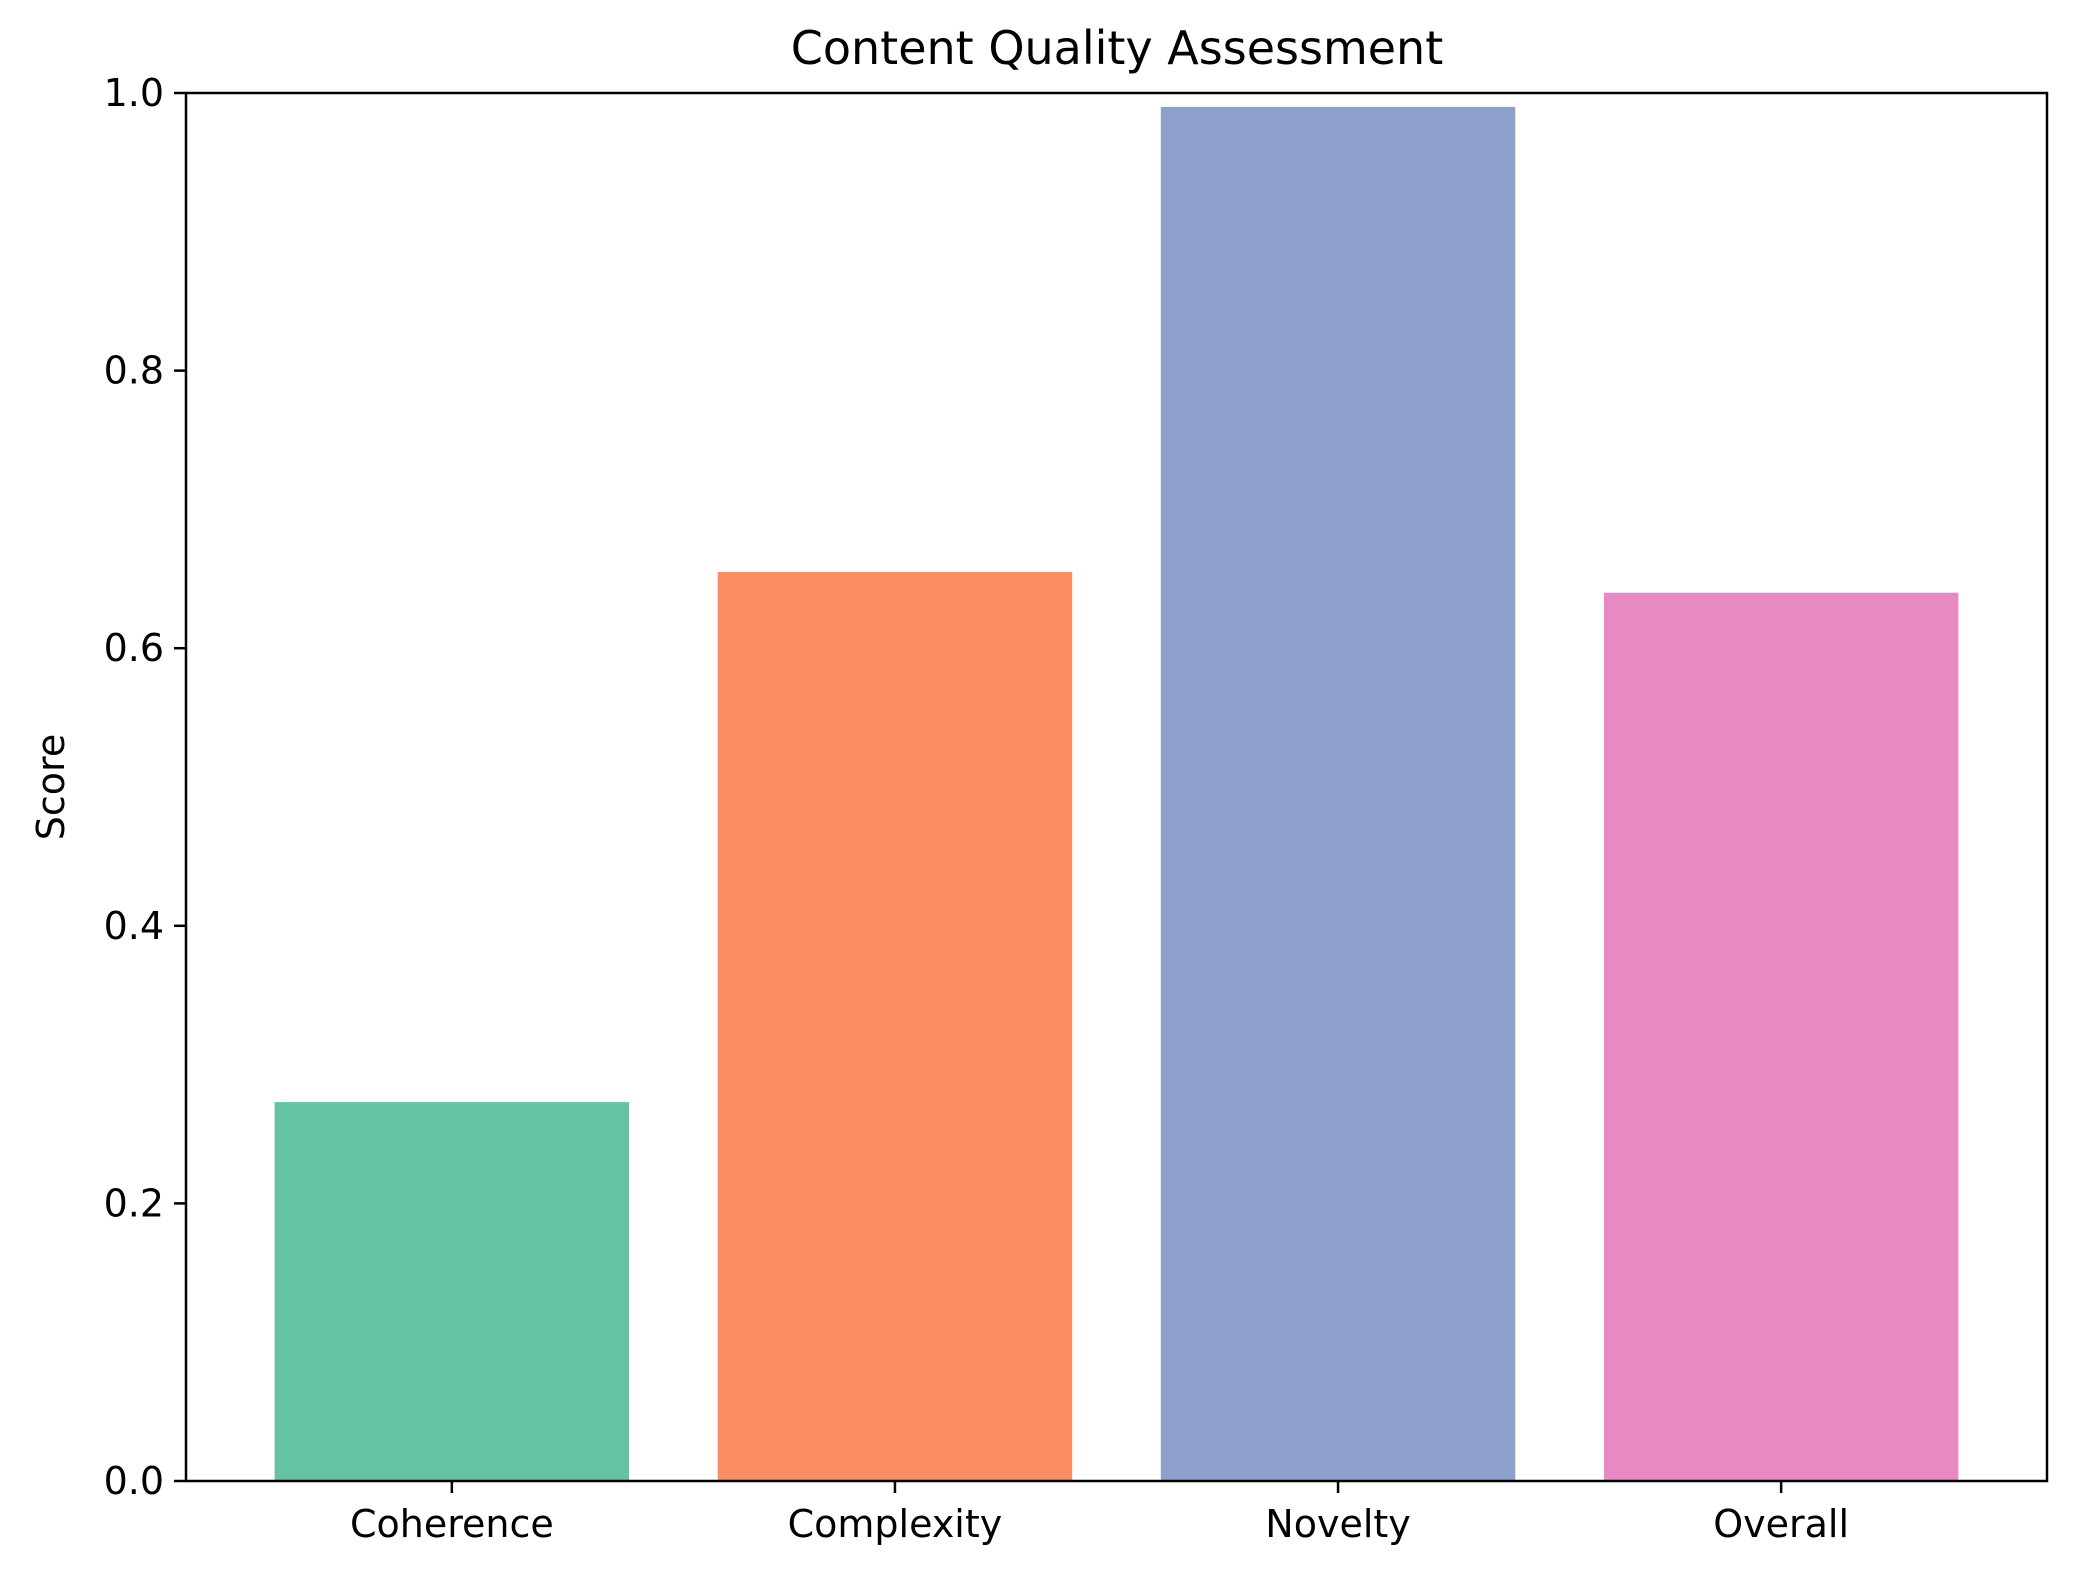 This screenshot has width=2074, height=1580. Describe the element at coordinates (134, 1481) in the screenshot. I see `y-tick-label: 0.0` at that location.